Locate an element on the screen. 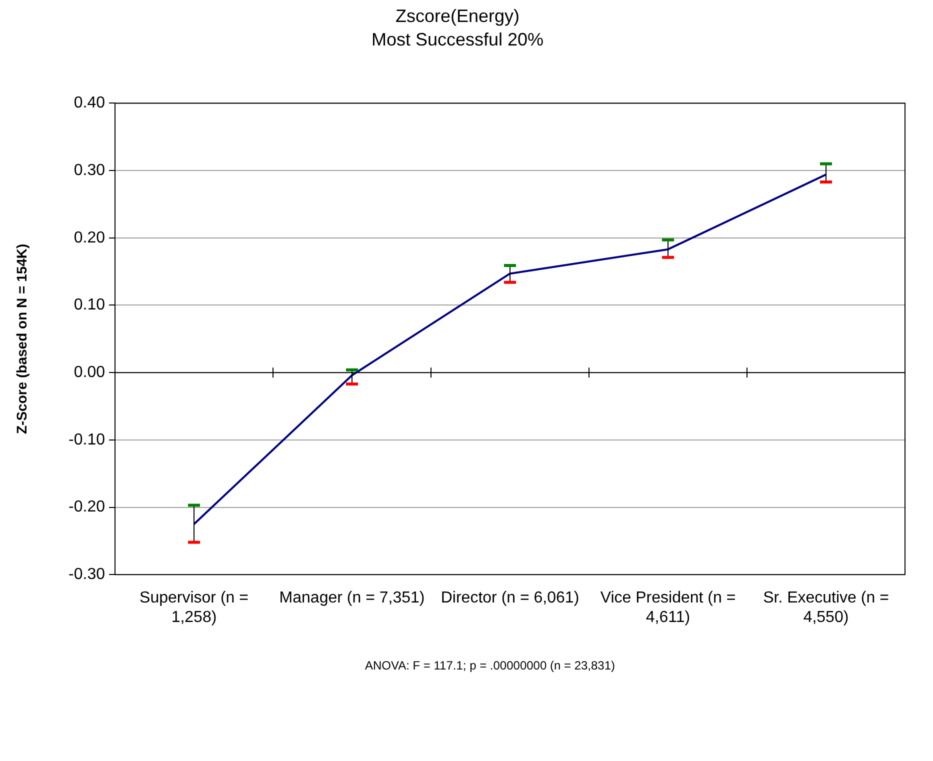 Image resolution: width=933 pixels, height=761 pixels. y-axis-title: Z-Score (based on N = 154K) is located at coordinates (21, 339).